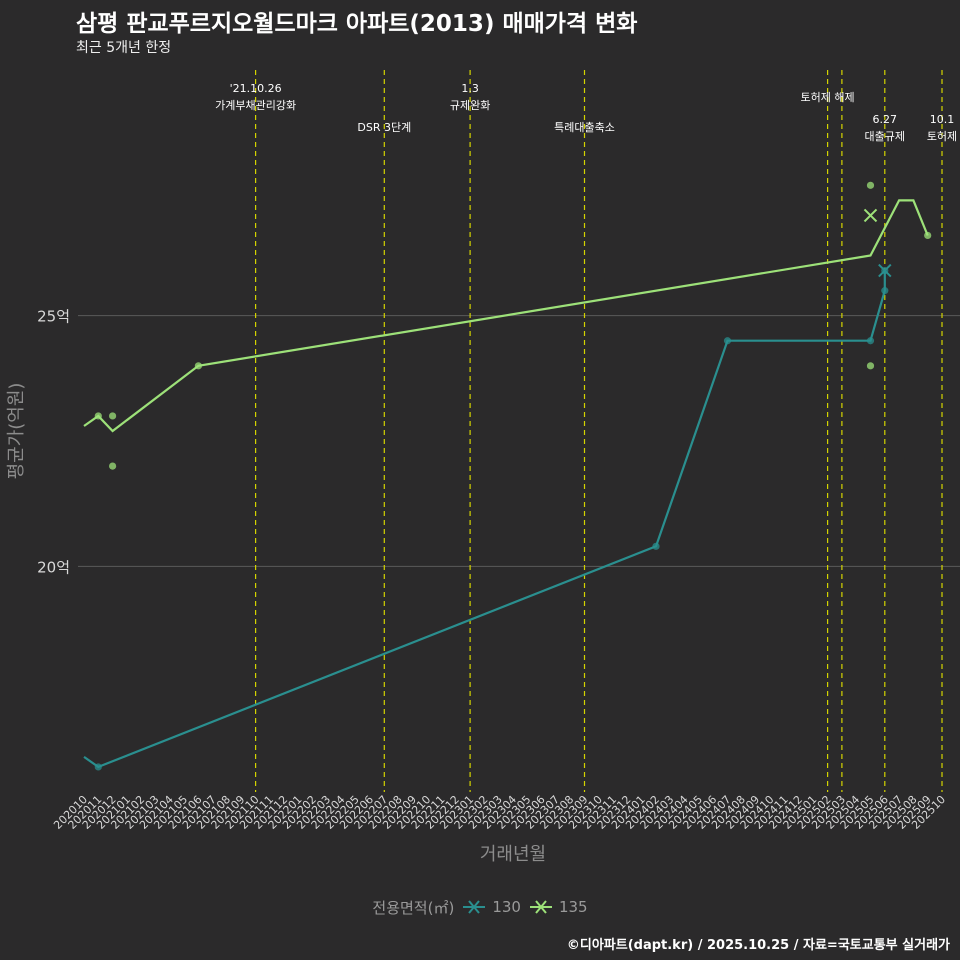  I want to click on legend-item-130: 130, so click(491, 907).